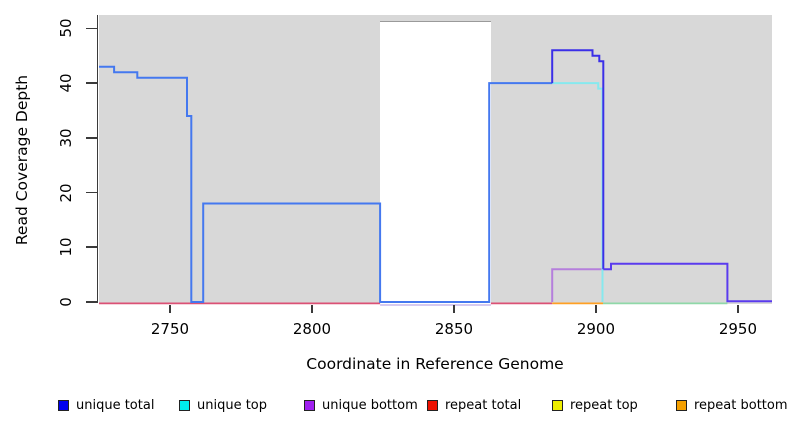  I want to click on y-axis-line, so click(97, 159).